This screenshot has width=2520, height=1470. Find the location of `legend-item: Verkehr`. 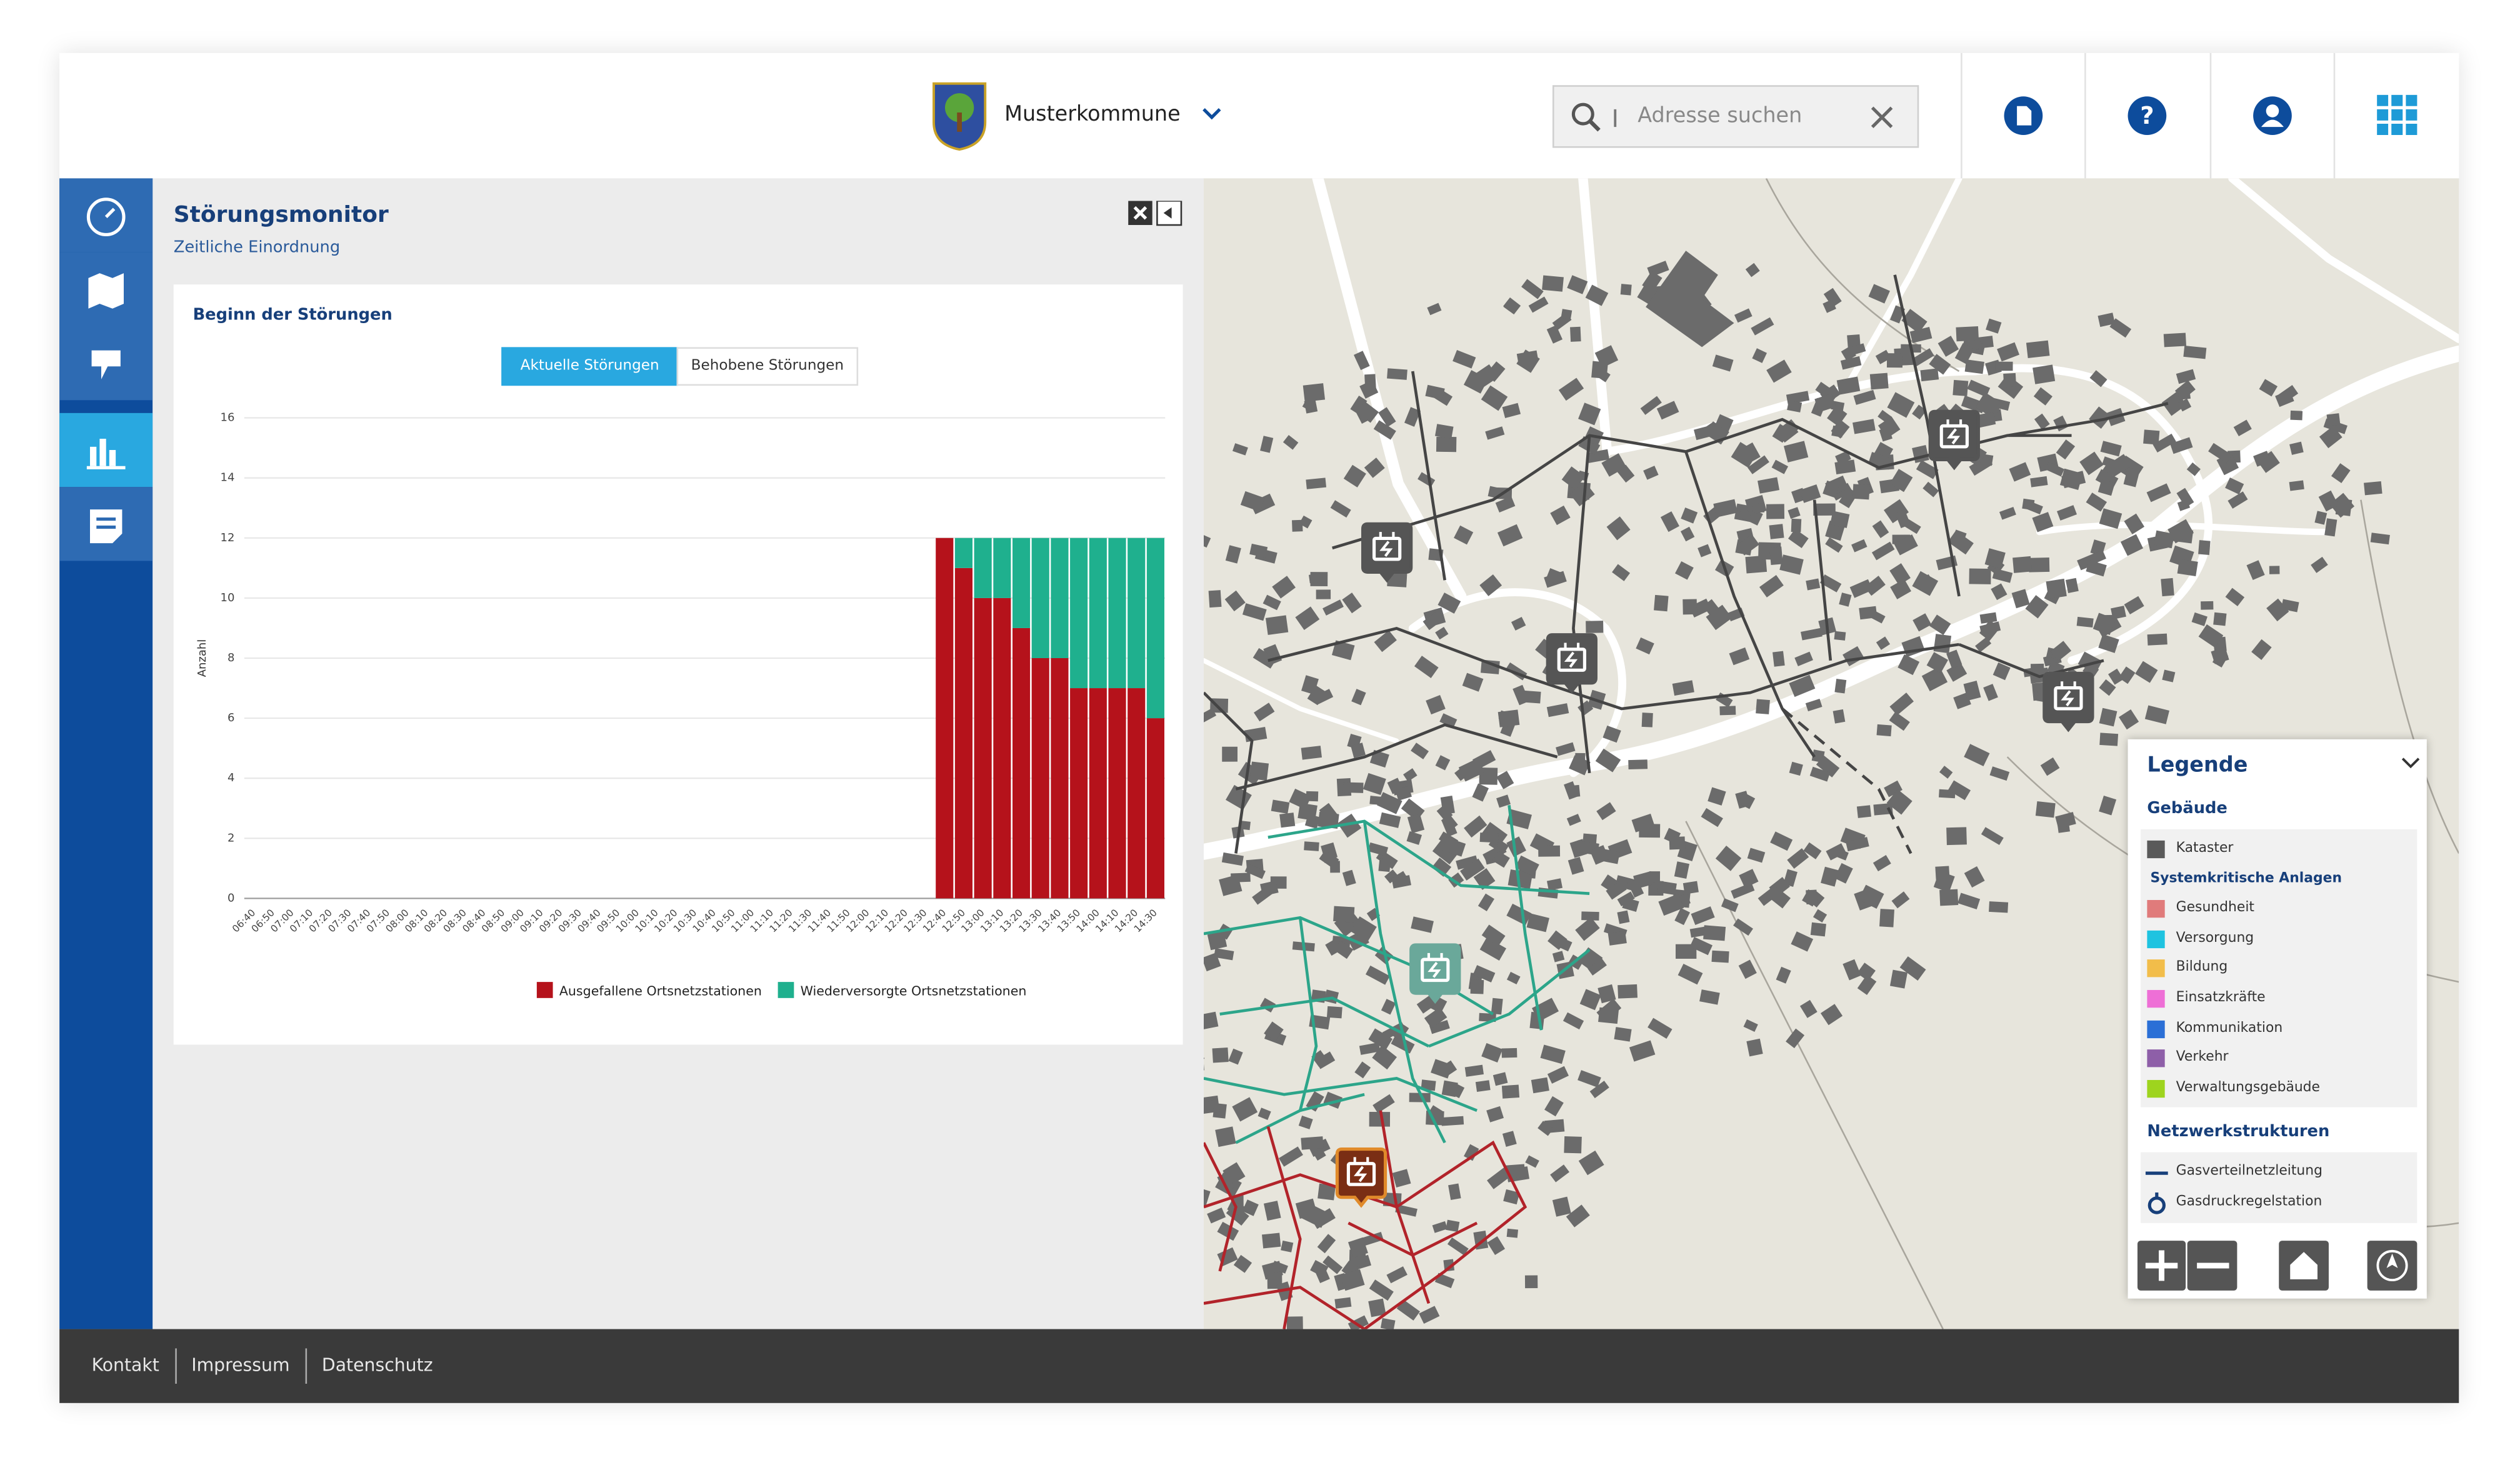

legend-item: Verkehr is located at coordinates (2202, 1057).